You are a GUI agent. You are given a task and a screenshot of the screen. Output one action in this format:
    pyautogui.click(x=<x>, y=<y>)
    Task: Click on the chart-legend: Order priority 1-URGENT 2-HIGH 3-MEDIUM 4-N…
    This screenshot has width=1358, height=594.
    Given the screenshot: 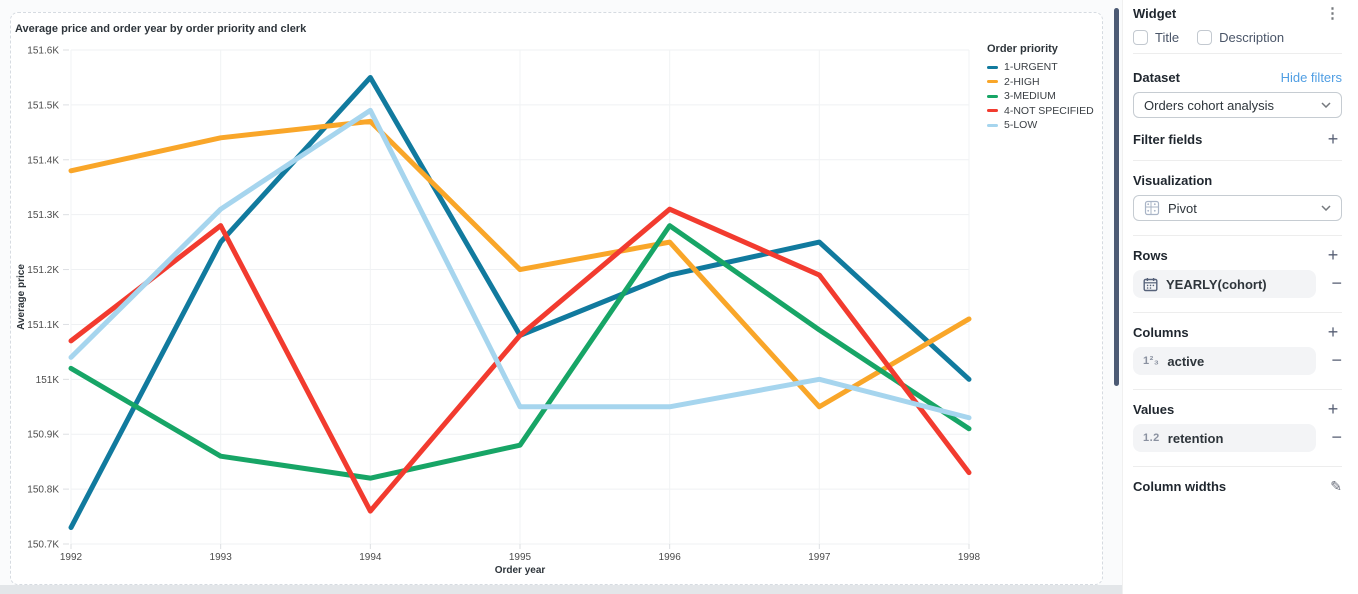 What is the action you would take?
    pyautogui.click(x=1043, y=88)
    